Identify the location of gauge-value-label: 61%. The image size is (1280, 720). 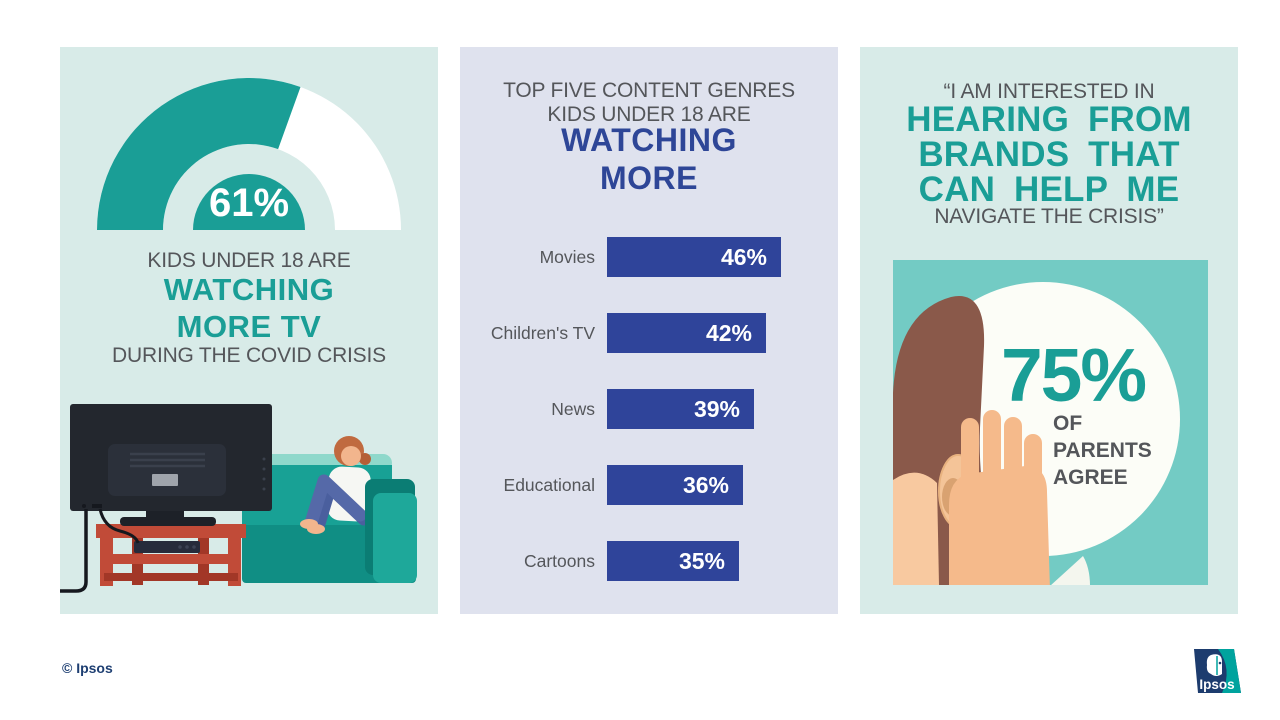
(249, 203).